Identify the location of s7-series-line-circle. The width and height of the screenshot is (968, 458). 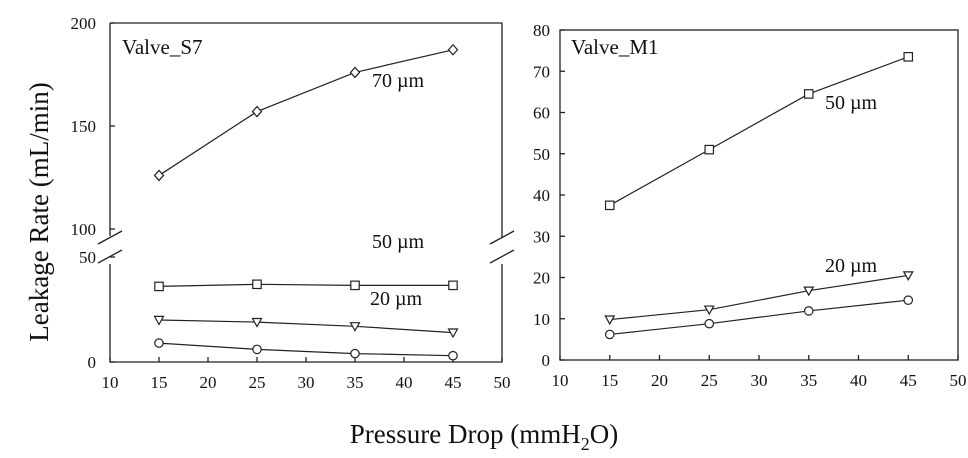
(306, 349).